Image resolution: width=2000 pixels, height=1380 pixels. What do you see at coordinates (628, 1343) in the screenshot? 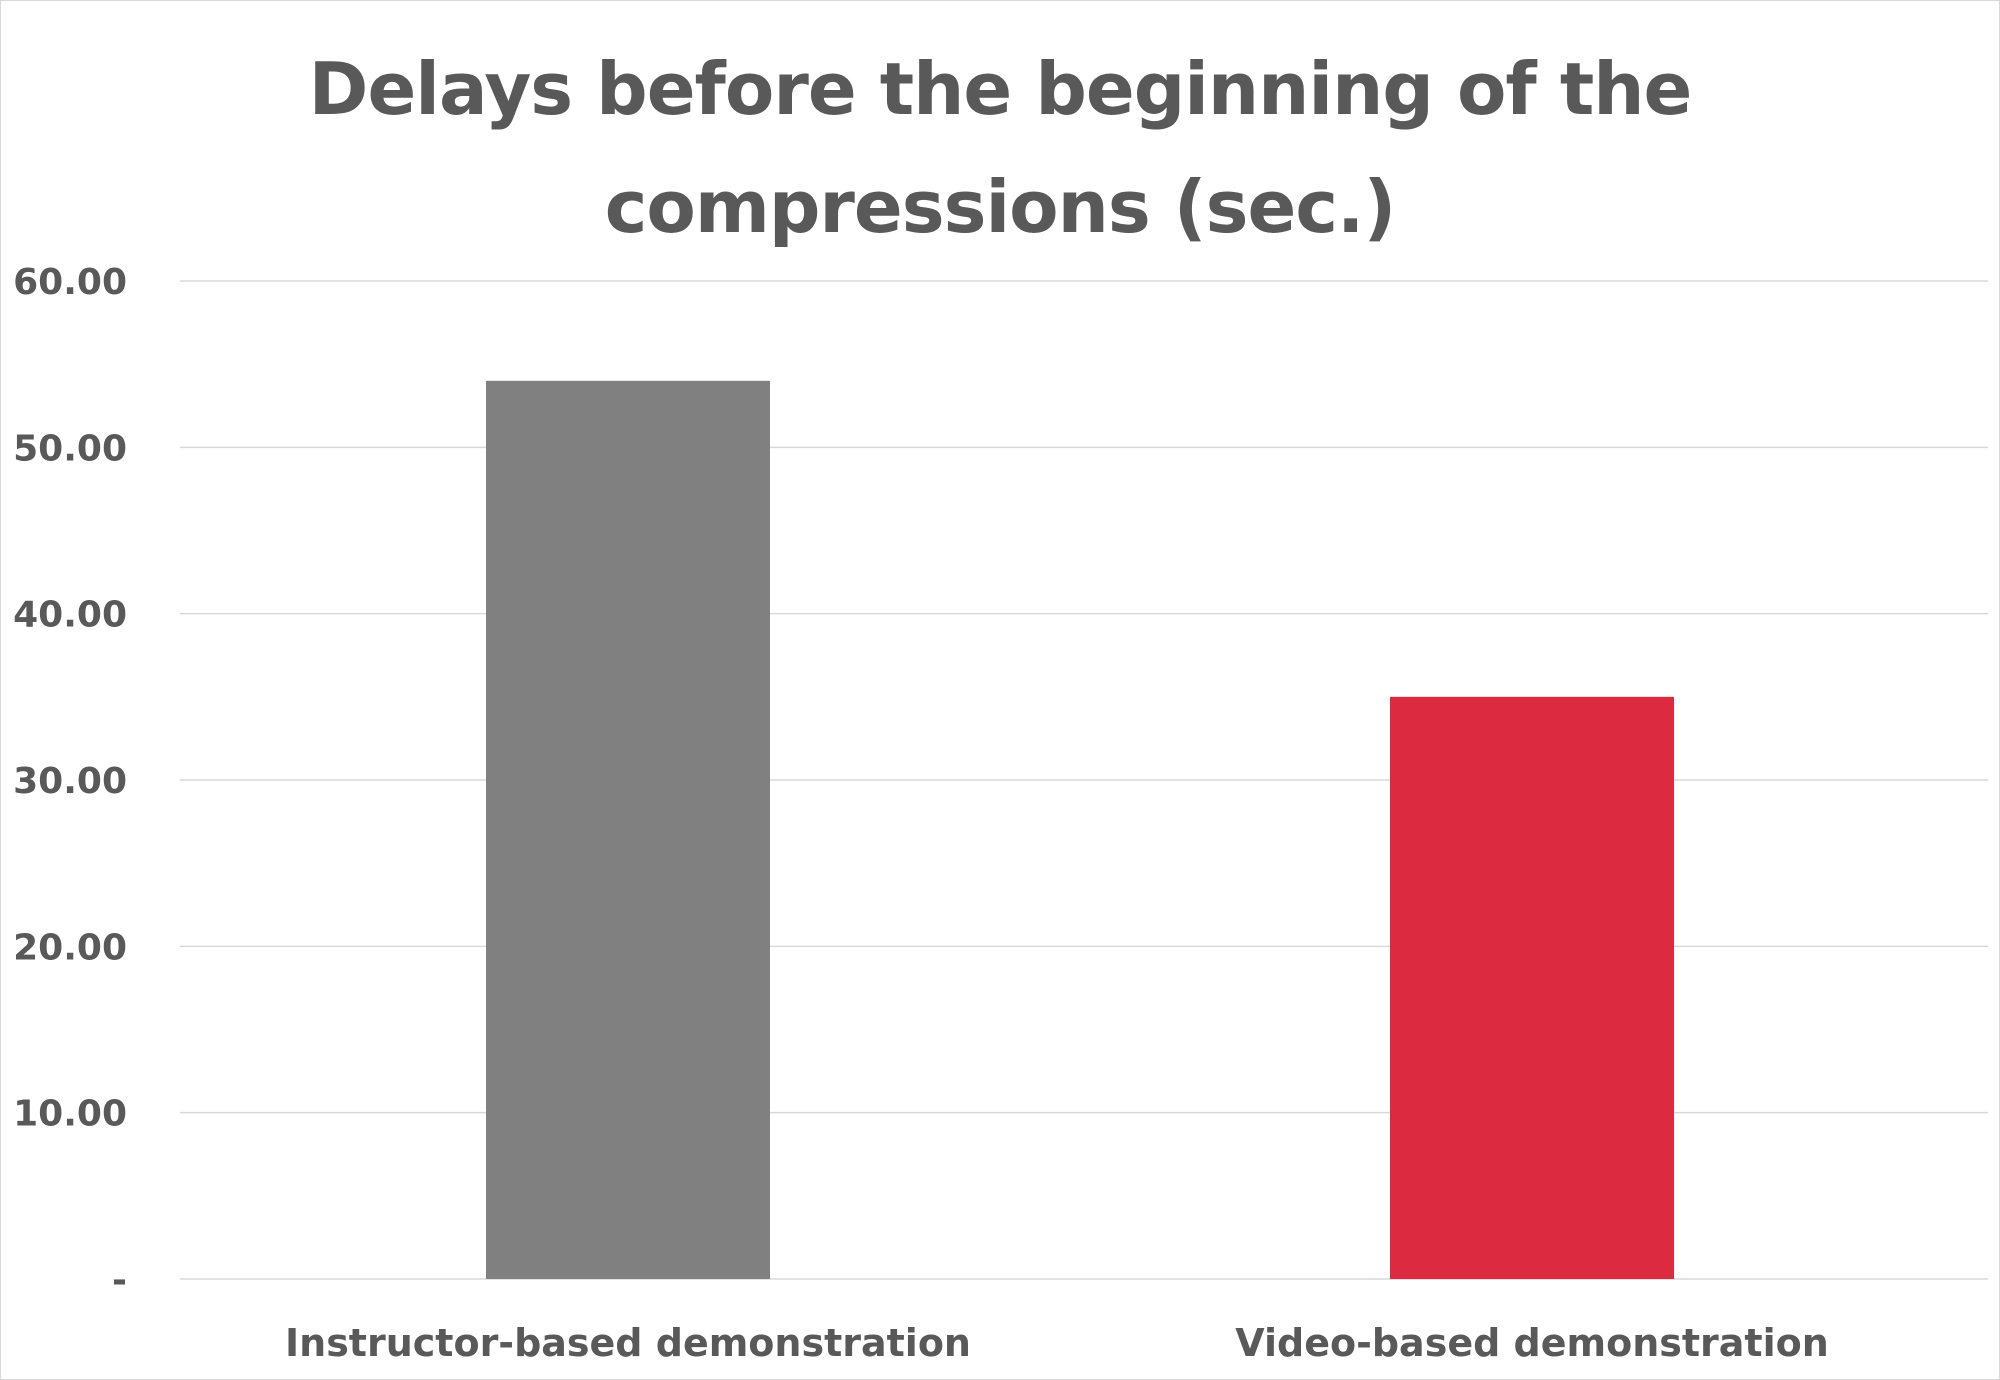
I see `x-tick-label: Instructor-based demonstration` at bounding box center [628, 1343].